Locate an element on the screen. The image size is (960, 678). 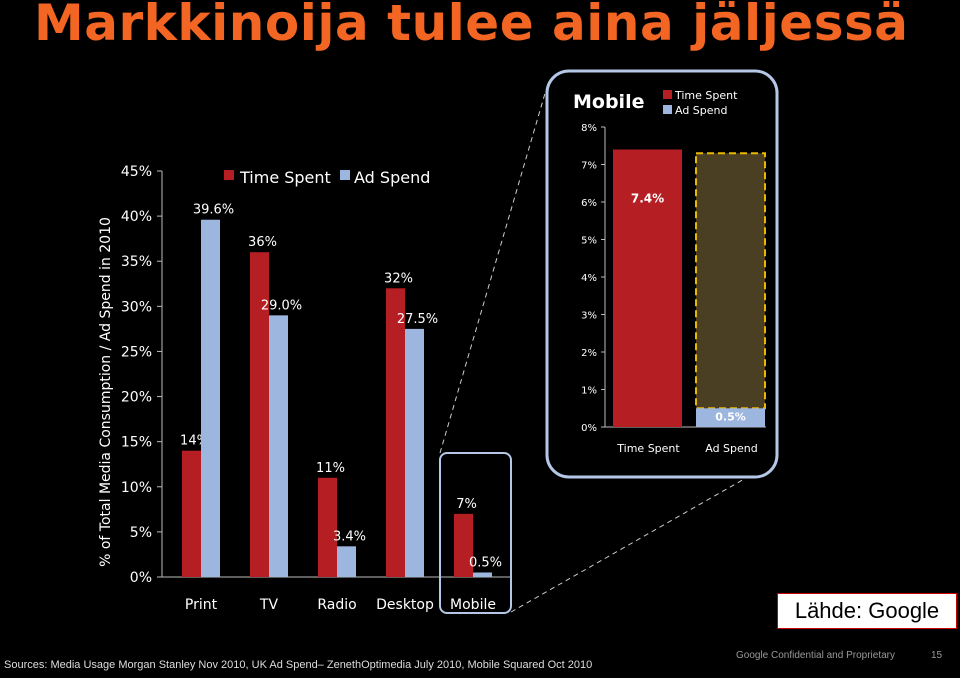
confidential-notice: Google Confidential and Proprietary is located at coordinates (815, 655).